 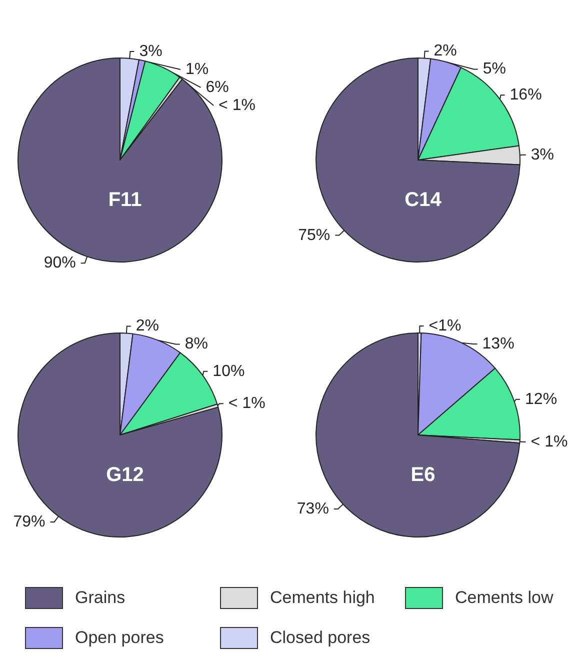 I want to click on data-label: 12%, so click(x=541, y=399).